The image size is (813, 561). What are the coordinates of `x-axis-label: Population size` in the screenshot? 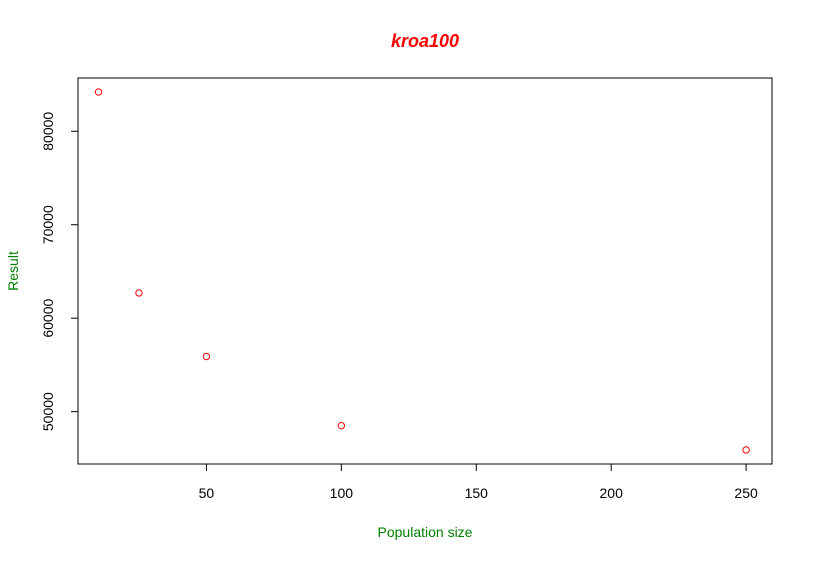 It's located at (425, 532).